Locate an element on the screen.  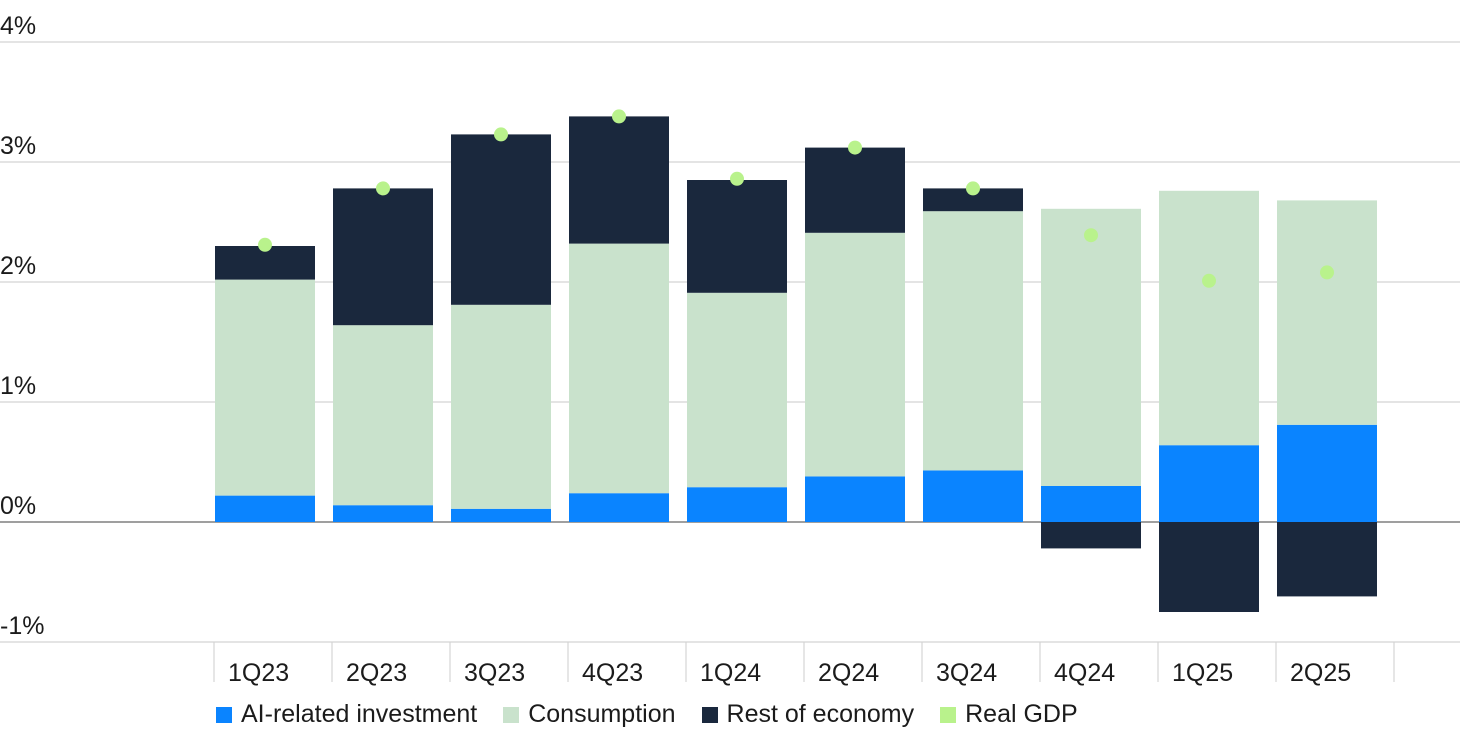
legend-item: AI-related investment is located at coordinates (346, 714).